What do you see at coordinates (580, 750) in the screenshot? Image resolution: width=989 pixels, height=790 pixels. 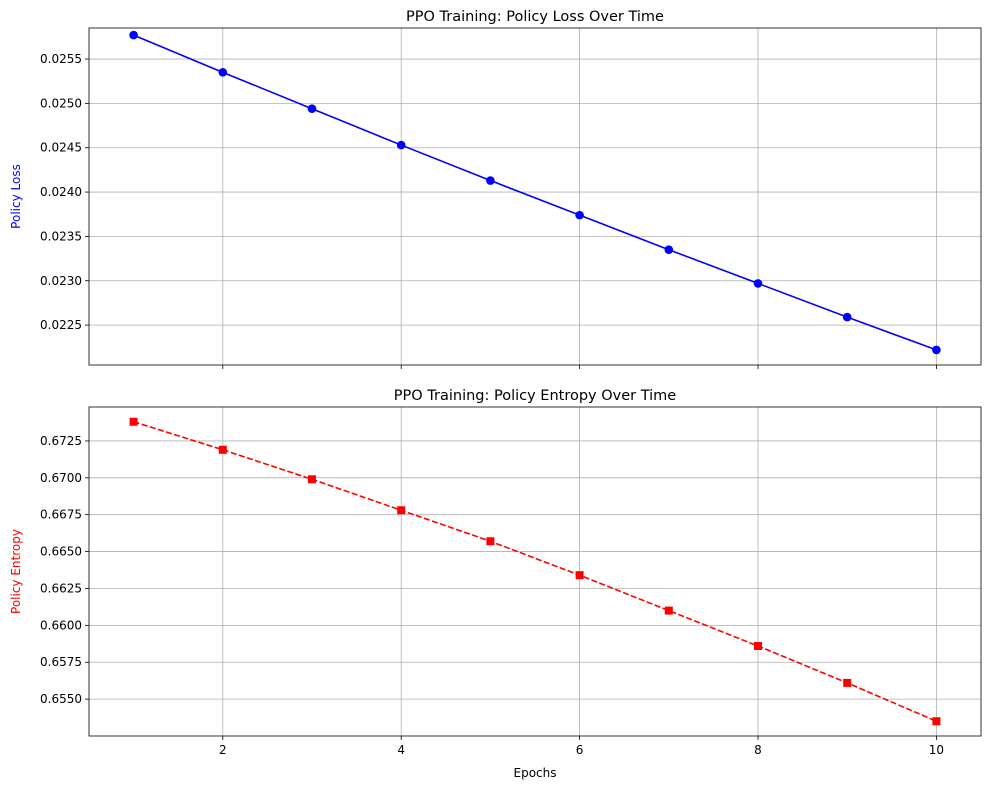 I see `x-tick-label: 6` at bounding box center [580, 750].